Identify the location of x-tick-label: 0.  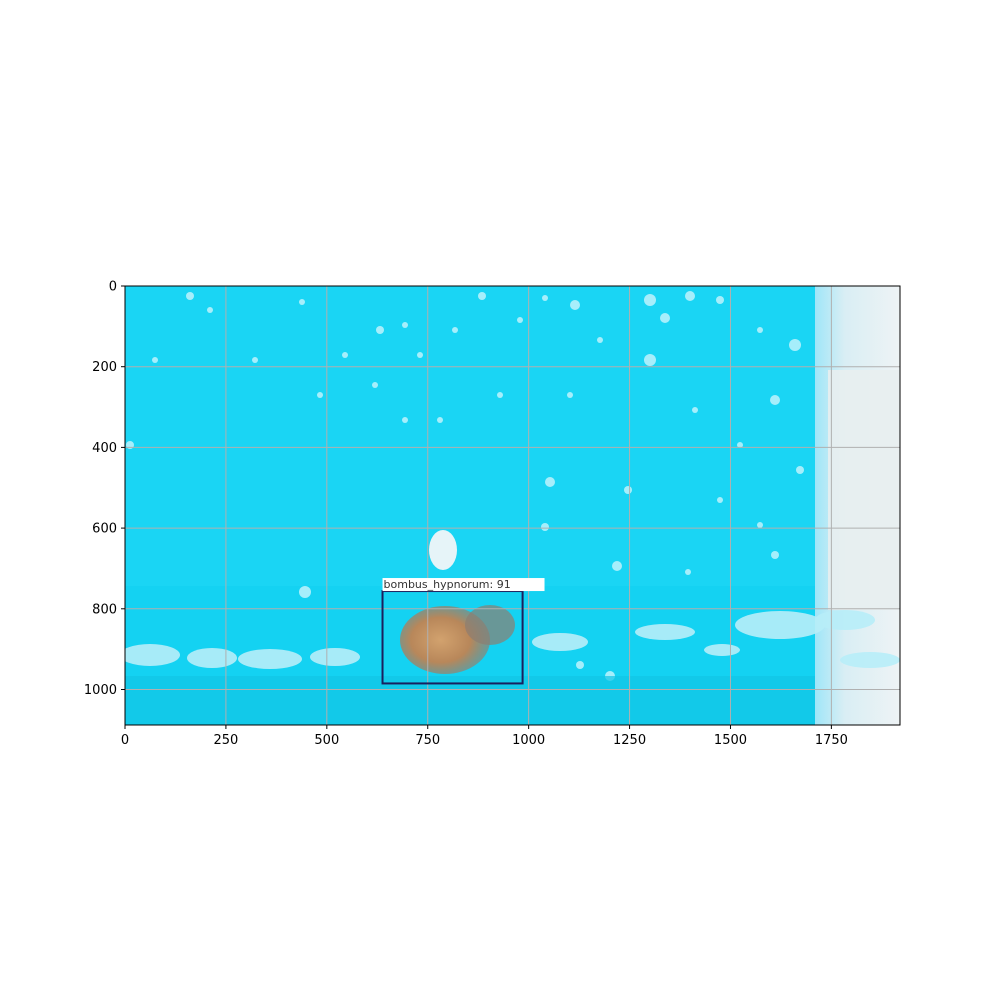
(125, 740).